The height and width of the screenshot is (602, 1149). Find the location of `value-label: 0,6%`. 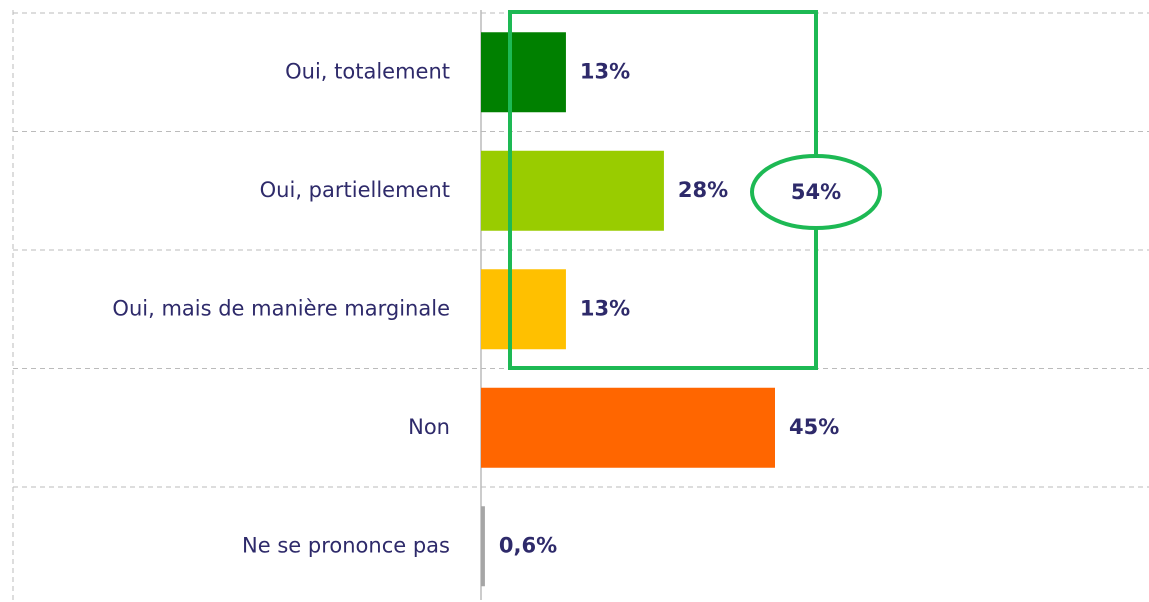

value-label: 0,6% is located at coordinates (528, 545).